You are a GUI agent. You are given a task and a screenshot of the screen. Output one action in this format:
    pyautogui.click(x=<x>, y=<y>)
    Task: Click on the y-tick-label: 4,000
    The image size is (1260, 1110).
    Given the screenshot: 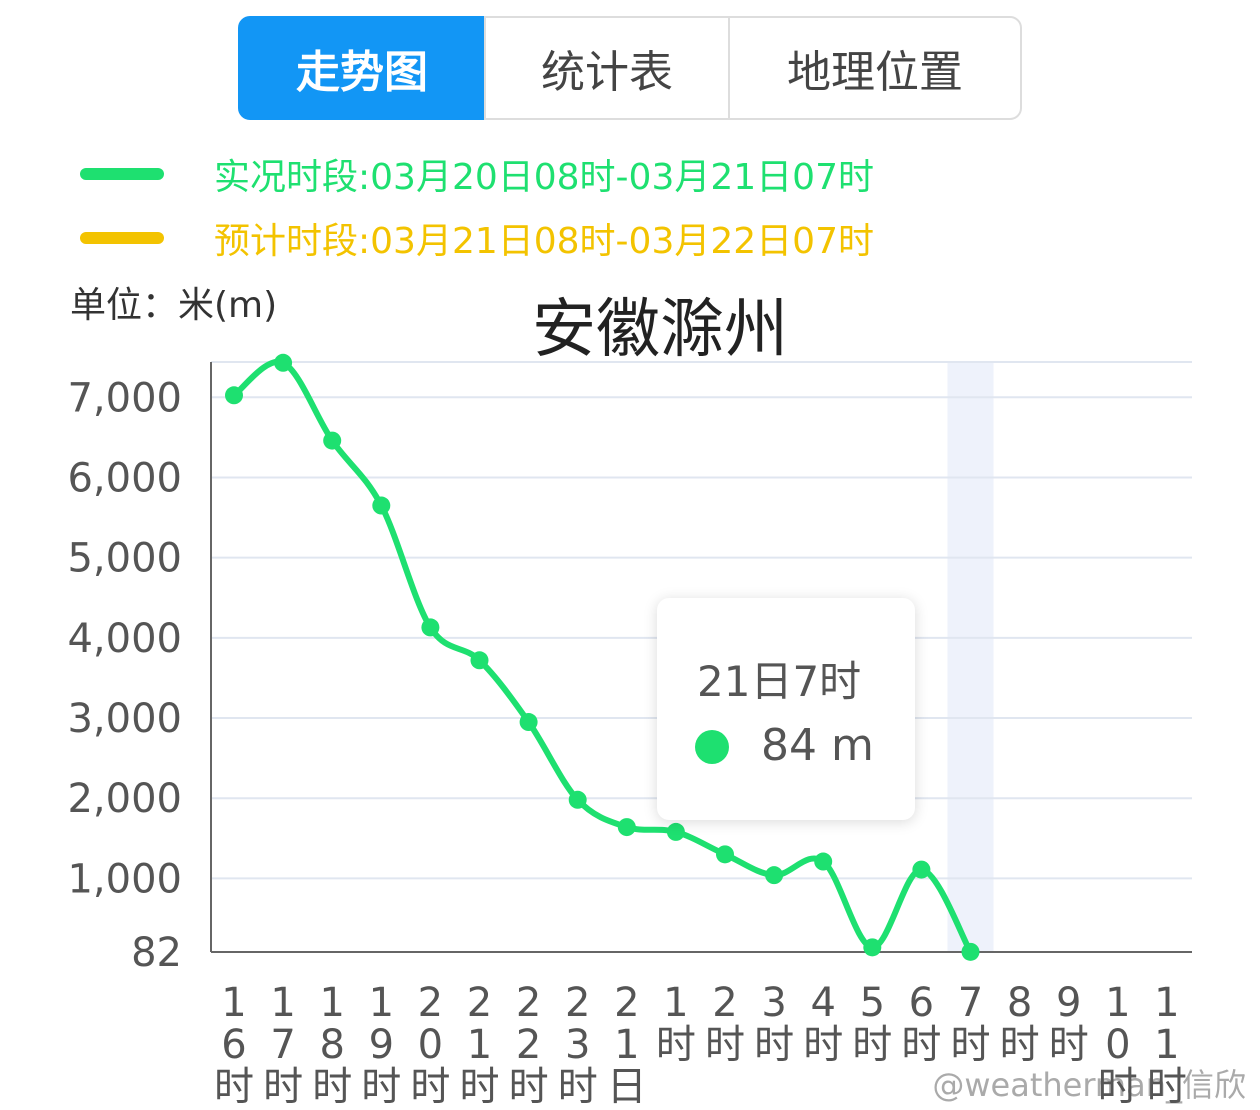 What is the action you would take?
    pyautogui.click(x=124, y=639)
    